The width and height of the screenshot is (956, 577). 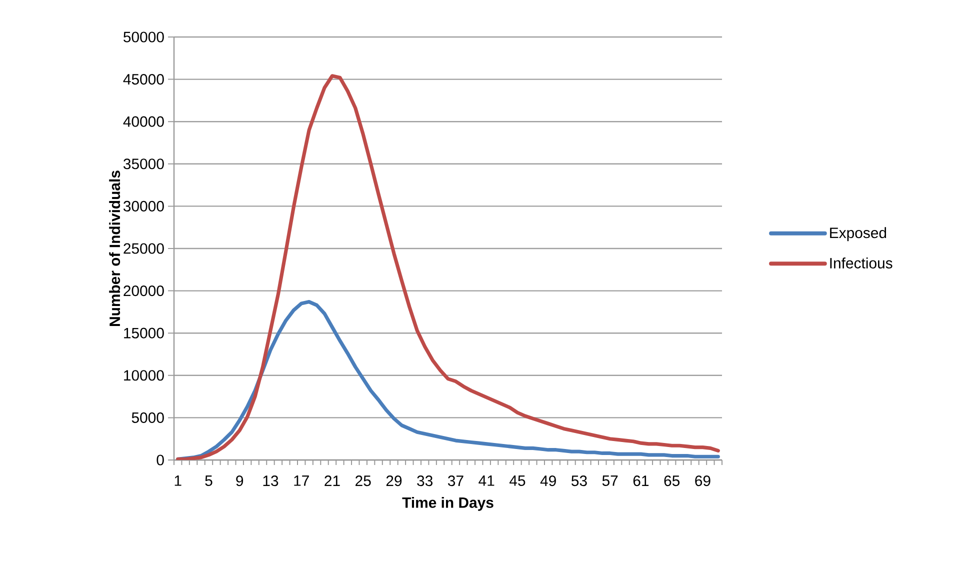 What do you see at coordinates (518, 481) in the screenshot?
I see `x-tick-label: 45` at bounding box center [518, 481].